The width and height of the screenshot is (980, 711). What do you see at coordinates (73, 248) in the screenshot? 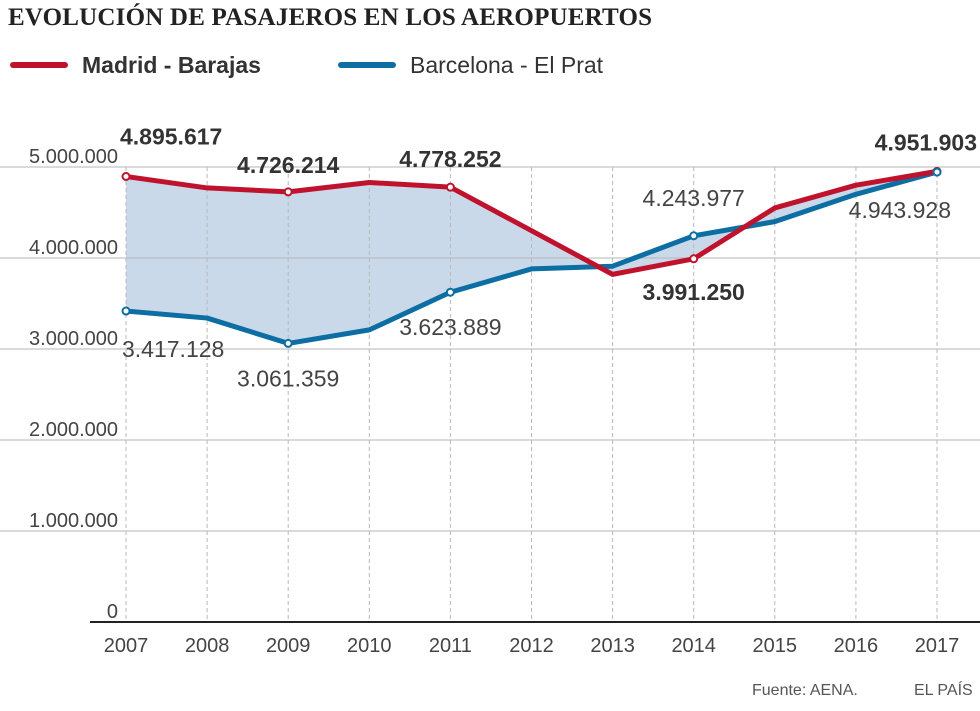
I see `y-tick-label-4: 4.000.000` at bounding box center [73, 248].